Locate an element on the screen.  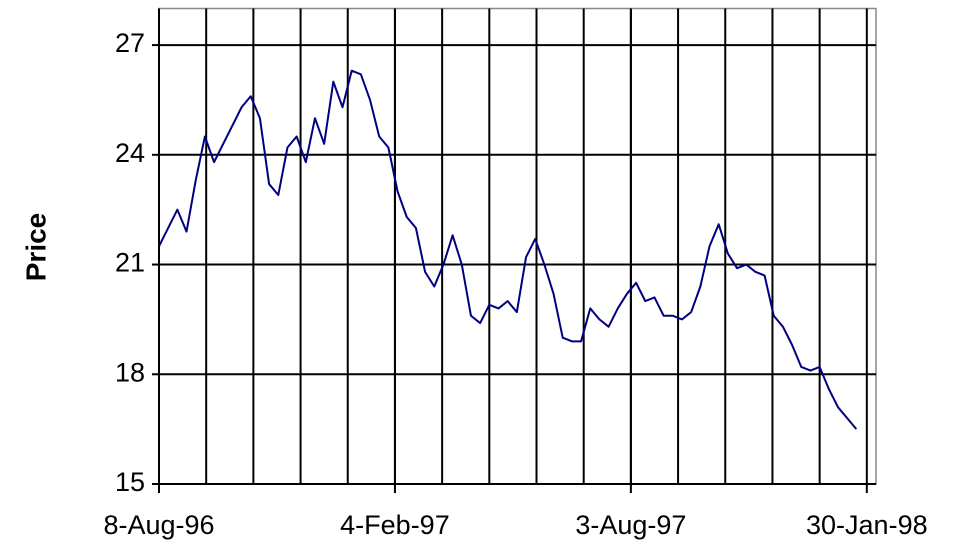
y-tick-label: 18 is located at coordinates (130, 372).